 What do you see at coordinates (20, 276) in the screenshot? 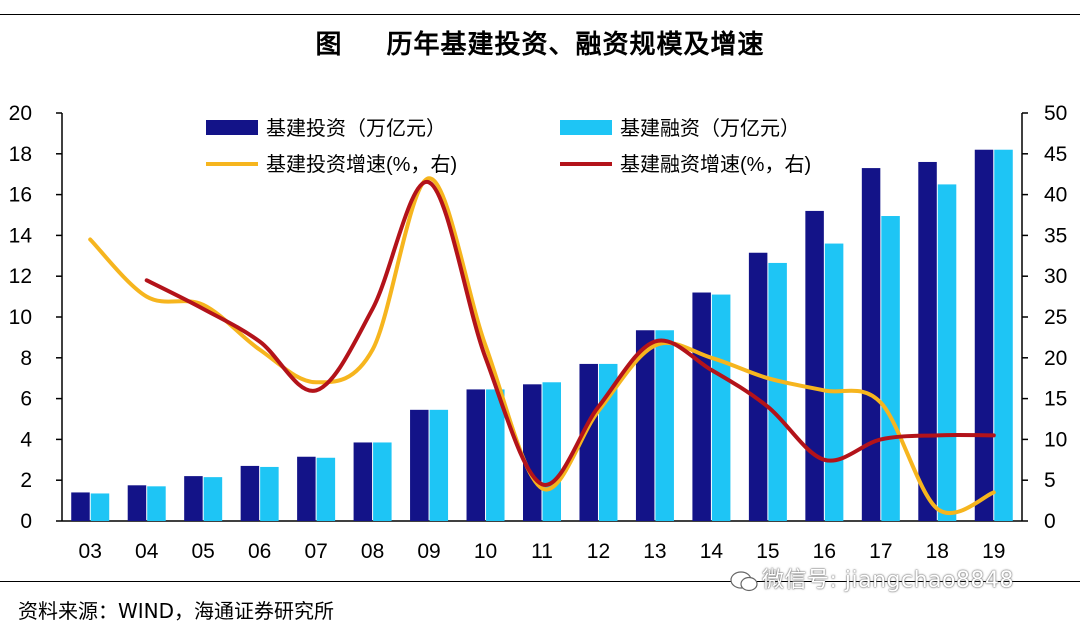
I see `left-tick-label: 12` at bounding box center [20, 276].